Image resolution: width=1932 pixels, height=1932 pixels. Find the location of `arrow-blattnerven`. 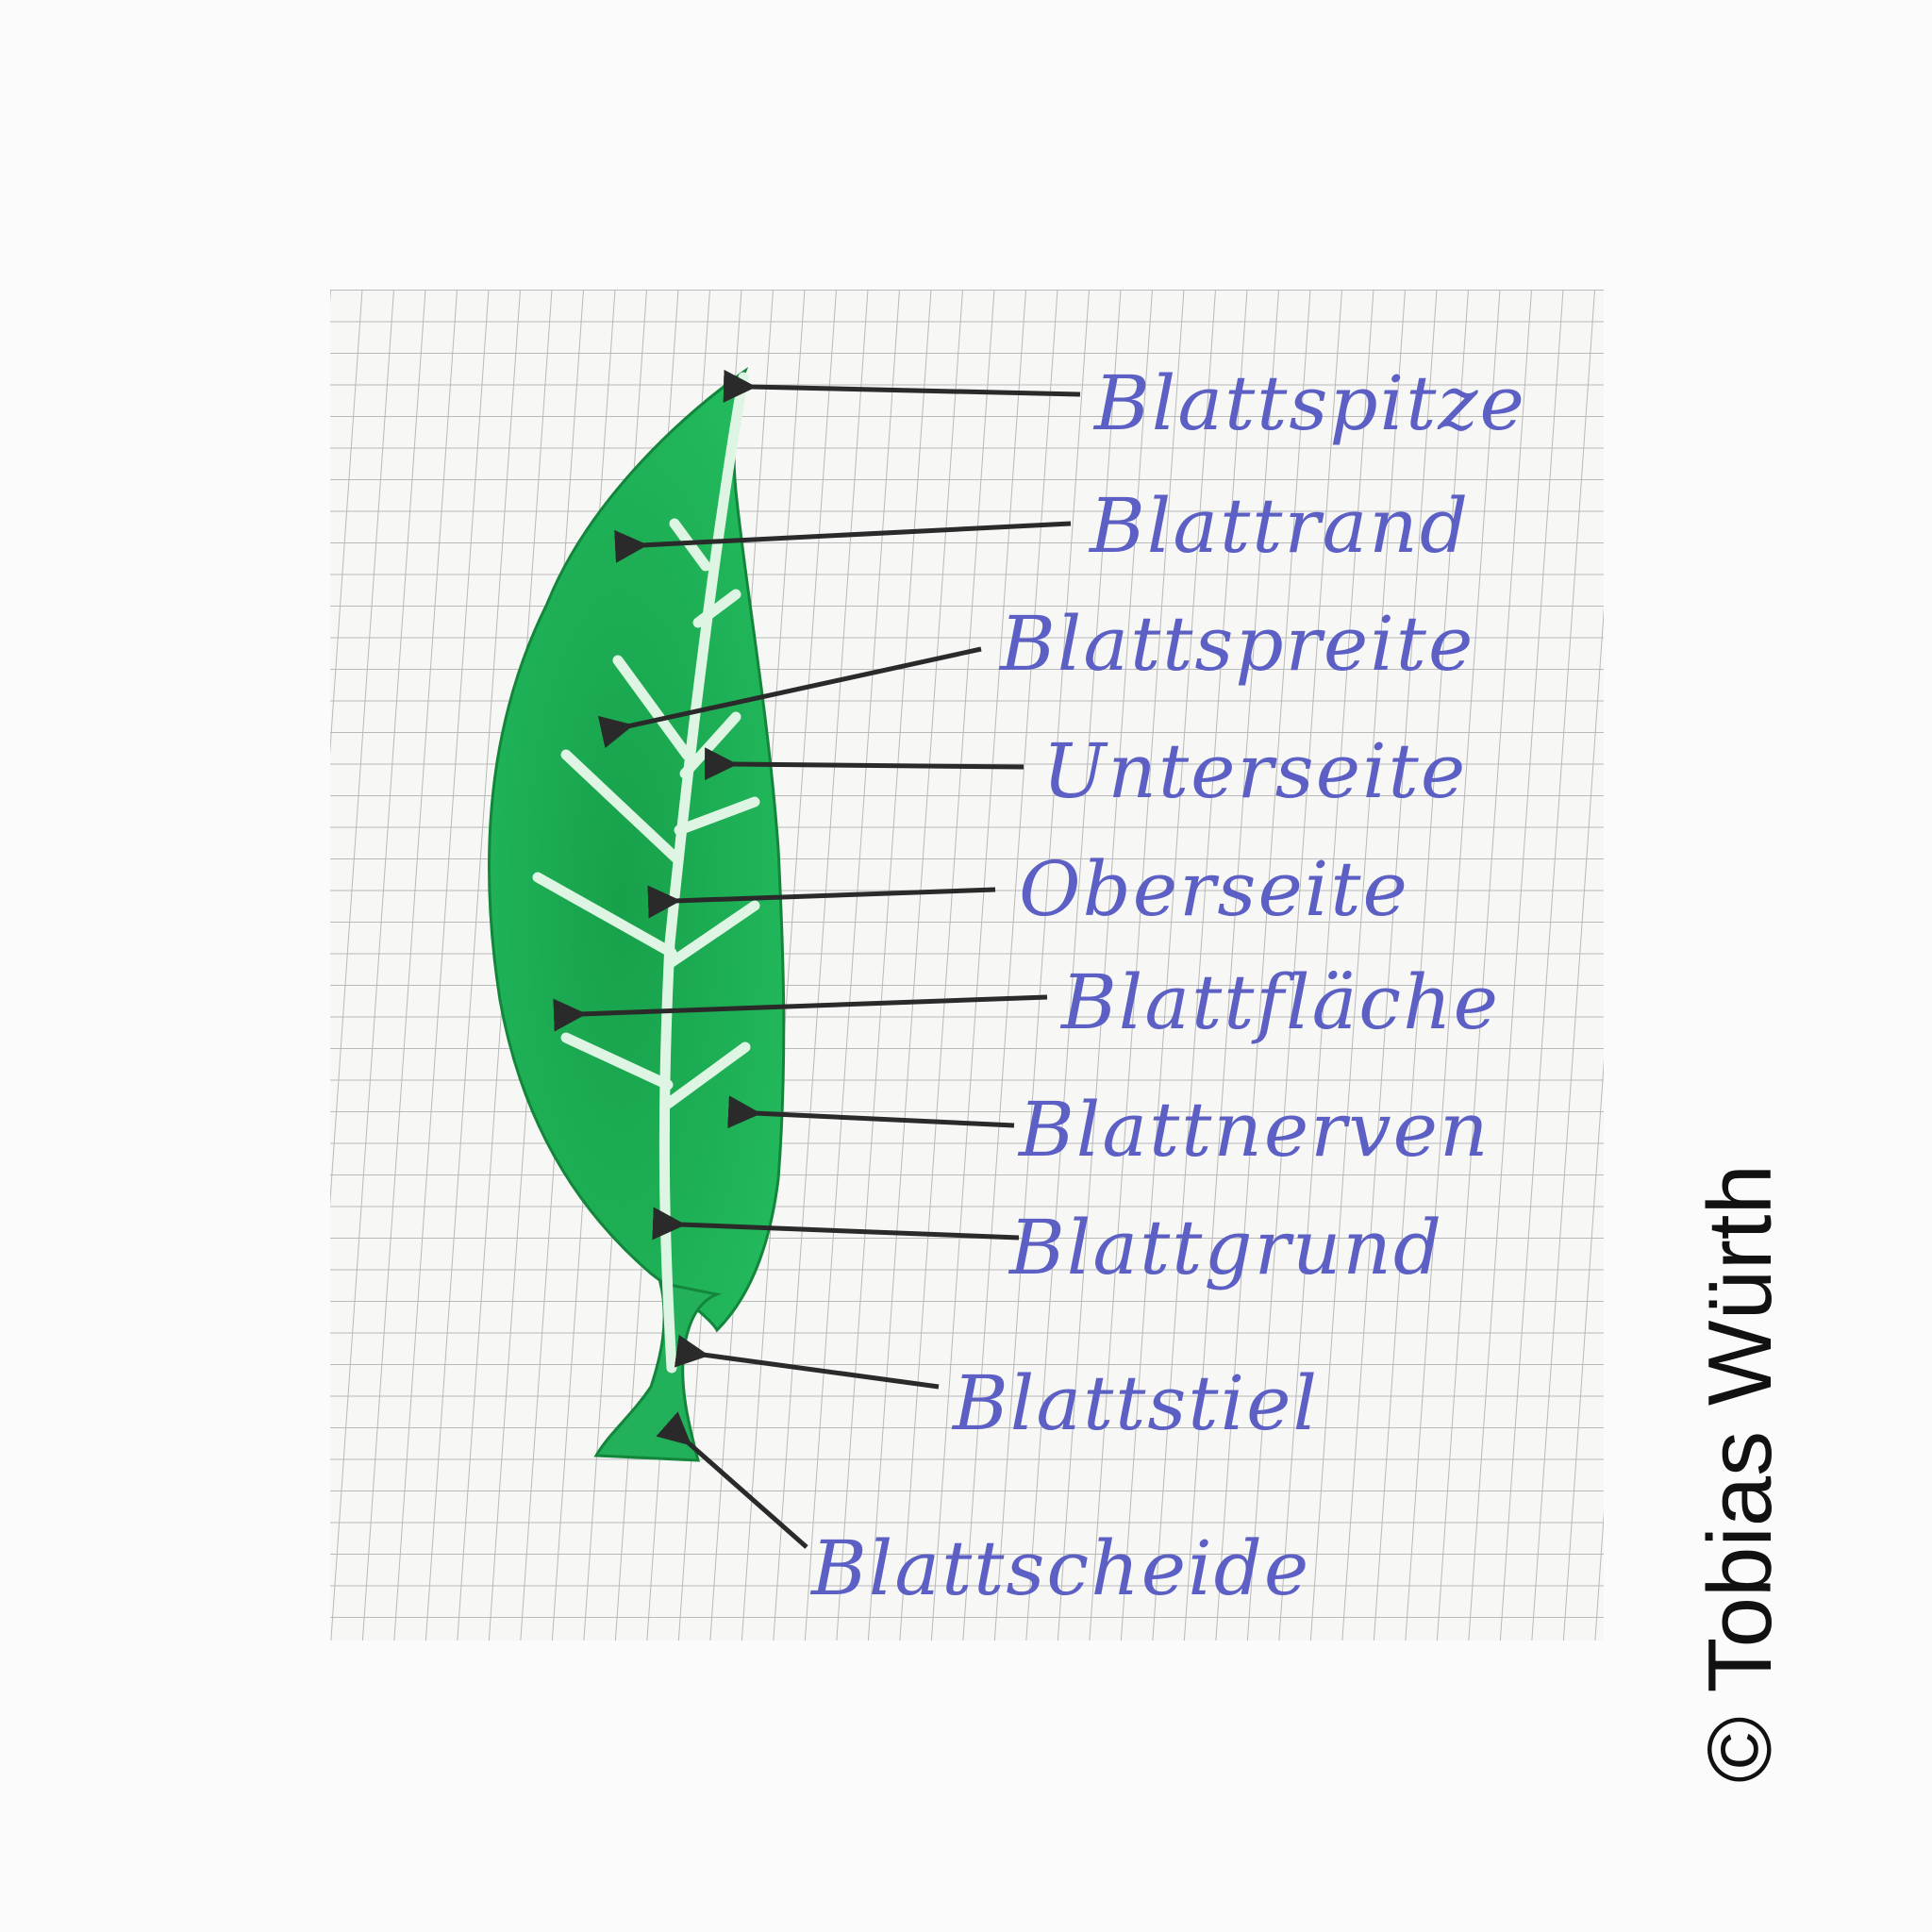

arrow-blattnerven is located at coordinates (871, 1112).